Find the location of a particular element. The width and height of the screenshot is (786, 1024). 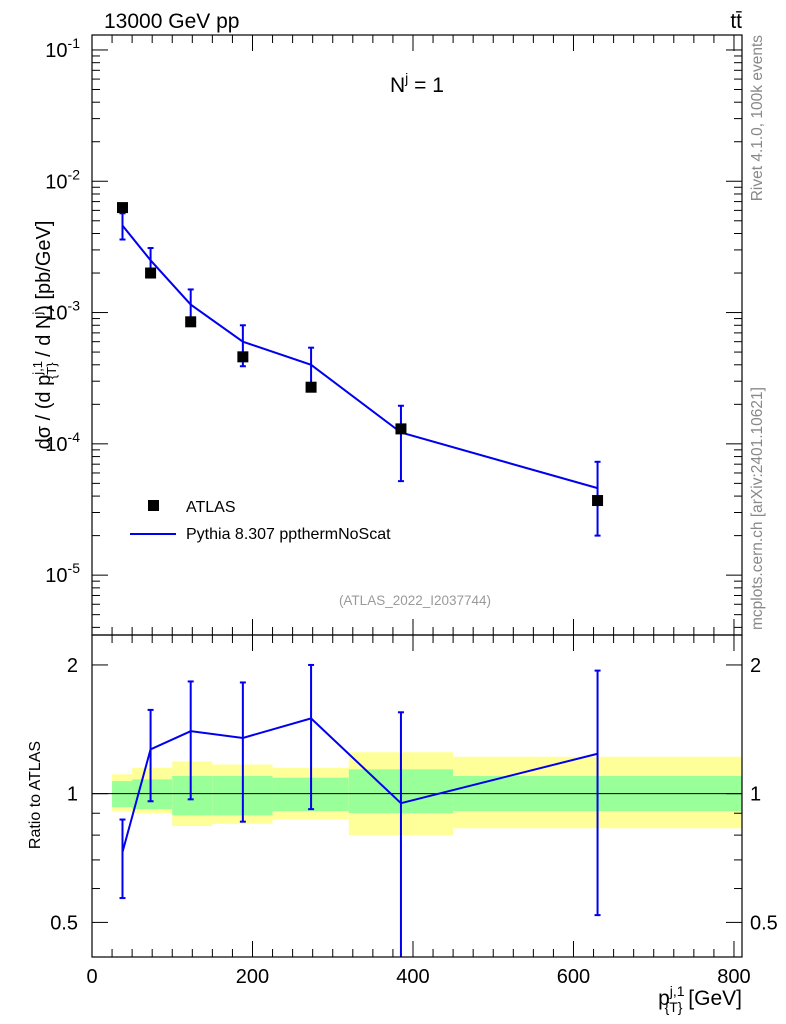

header-right: tt̄ is located at coordinates (736, 21).